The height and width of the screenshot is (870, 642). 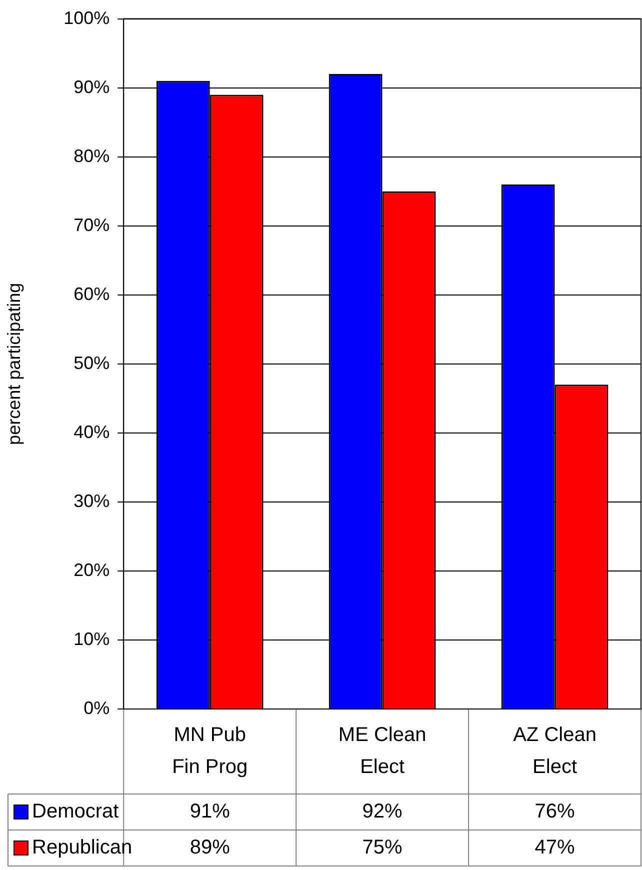 What do you see at coordinates (92, 638) in the screenshot?
I see `y-tick-label: 10%` at bounding box center [92, 638].